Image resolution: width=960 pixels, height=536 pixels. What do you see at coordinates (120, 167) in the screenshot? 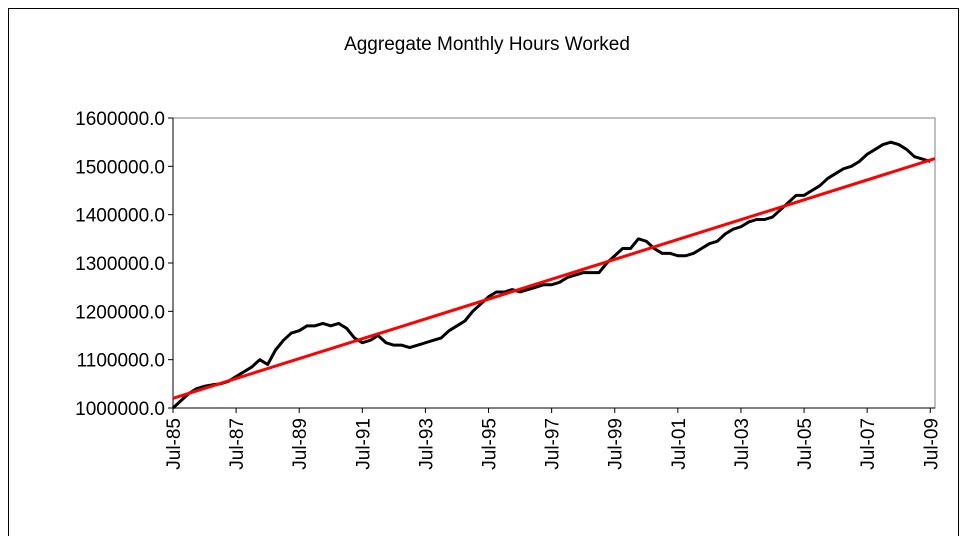
I see `y-tick-label: 1500000.0` at bounding box center [120, 167].